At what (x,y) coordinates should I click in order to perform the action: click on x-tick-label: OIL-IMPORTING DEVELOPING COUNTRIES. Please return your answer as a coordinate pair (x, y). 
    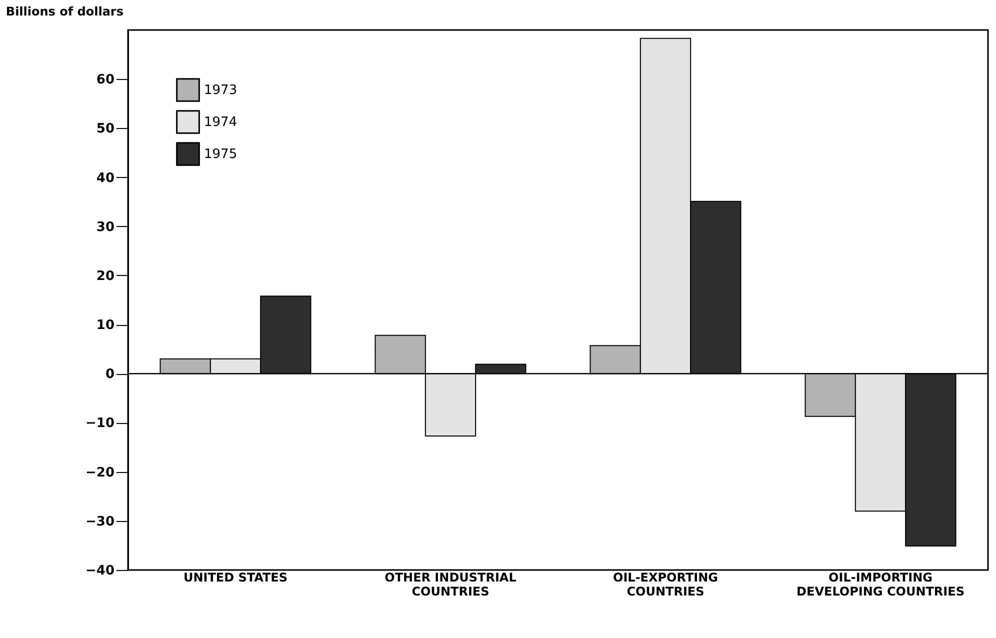
    Looking at the image, I should click on (880, 584).